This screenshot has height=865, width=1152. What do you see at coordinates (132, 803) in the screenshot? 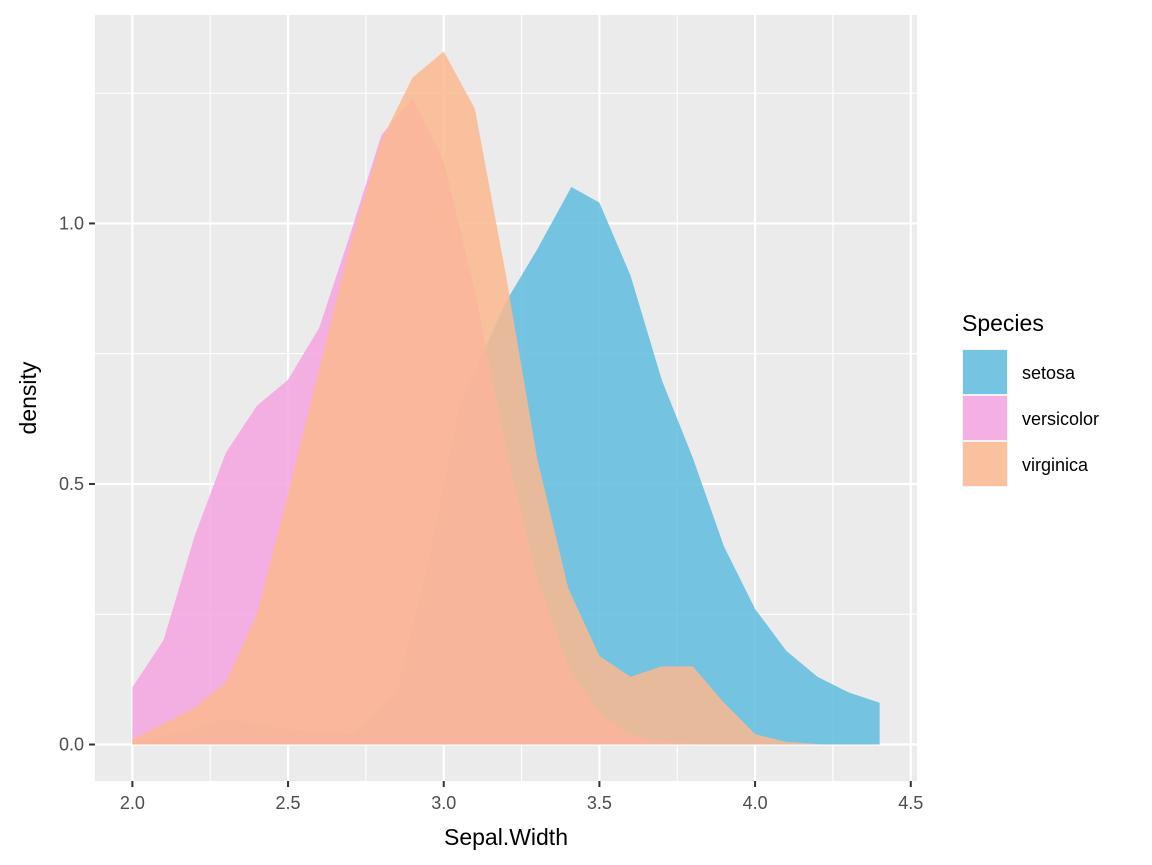
I see `x-tick-label: 2.0` at bounding box center [132, 803].